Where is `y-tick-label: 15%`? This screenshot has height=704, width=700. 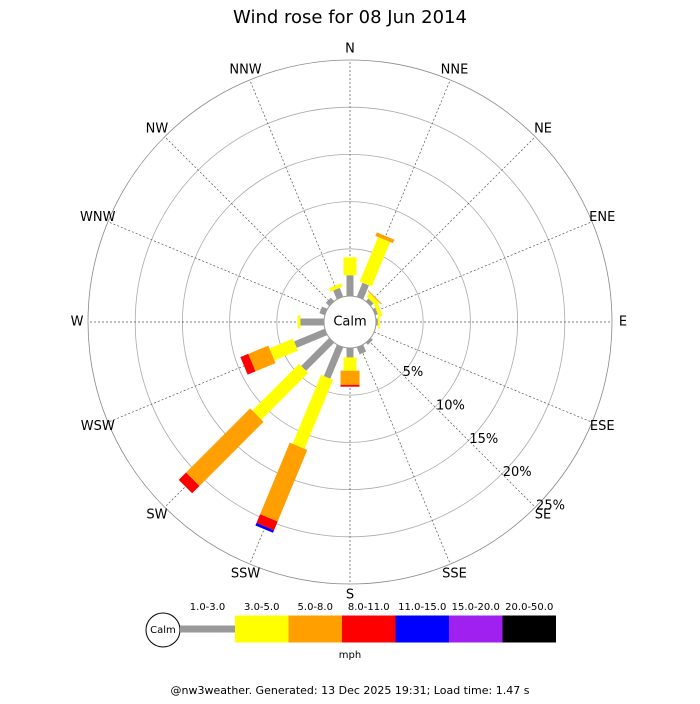
y-tick-label: 15% is located at coordinates (483, 439).